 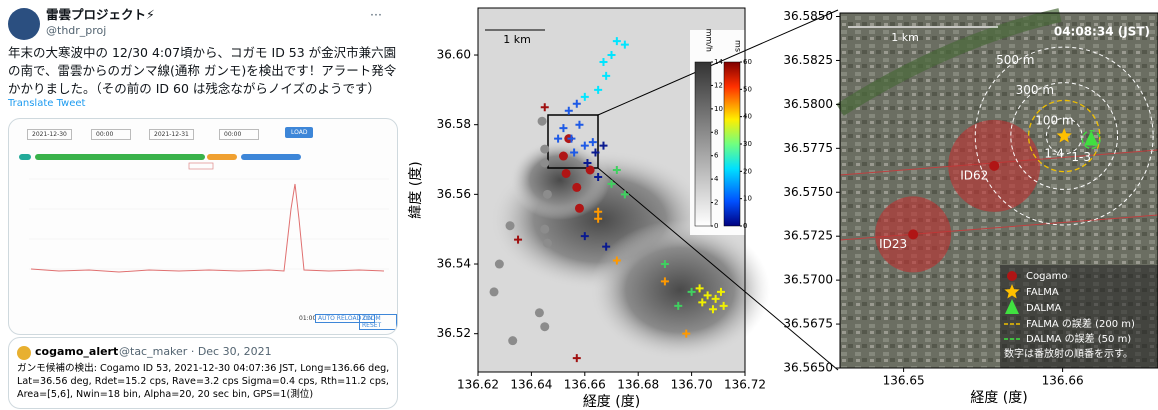 I want to click on distance-ring, so click(x=1064, y=136).